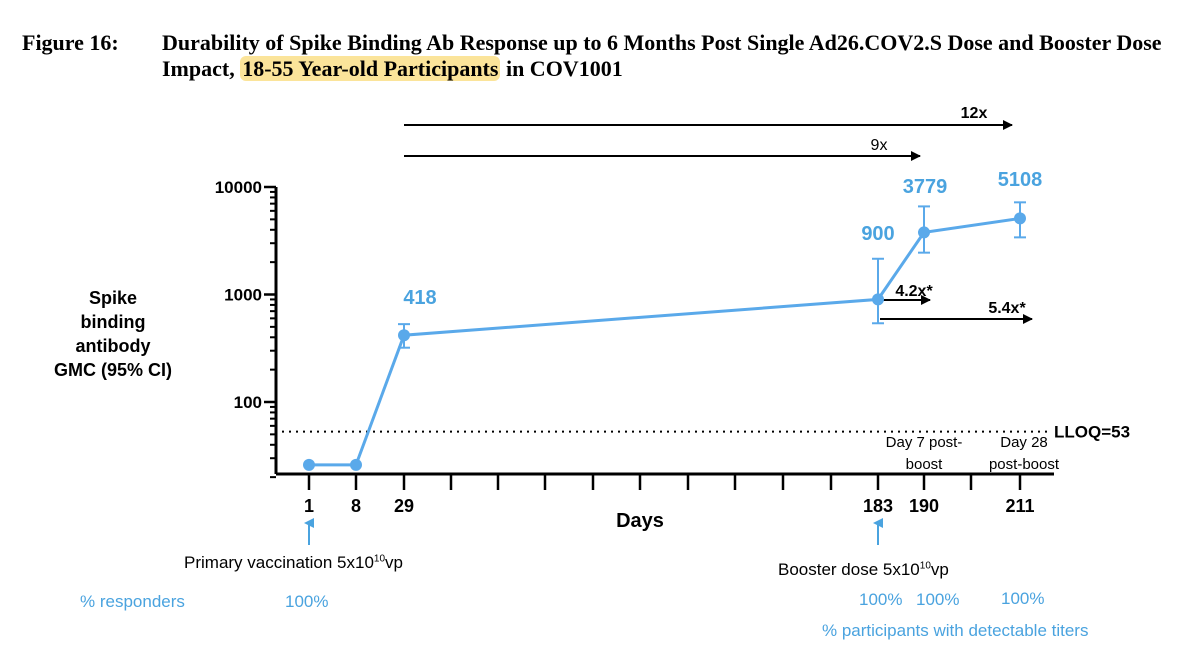 This screenshot has height=656, width=1200. What do you see at coordinates (974, 113) in the screenshot?
I see `fold-arrow-label: 12x` at bounding box center [974, 113].